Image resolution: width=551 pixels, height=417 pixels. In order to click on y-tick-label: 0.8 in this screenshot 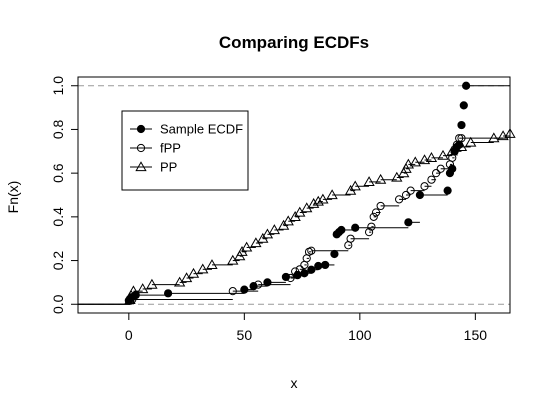, I will do `click(58, 130)`.